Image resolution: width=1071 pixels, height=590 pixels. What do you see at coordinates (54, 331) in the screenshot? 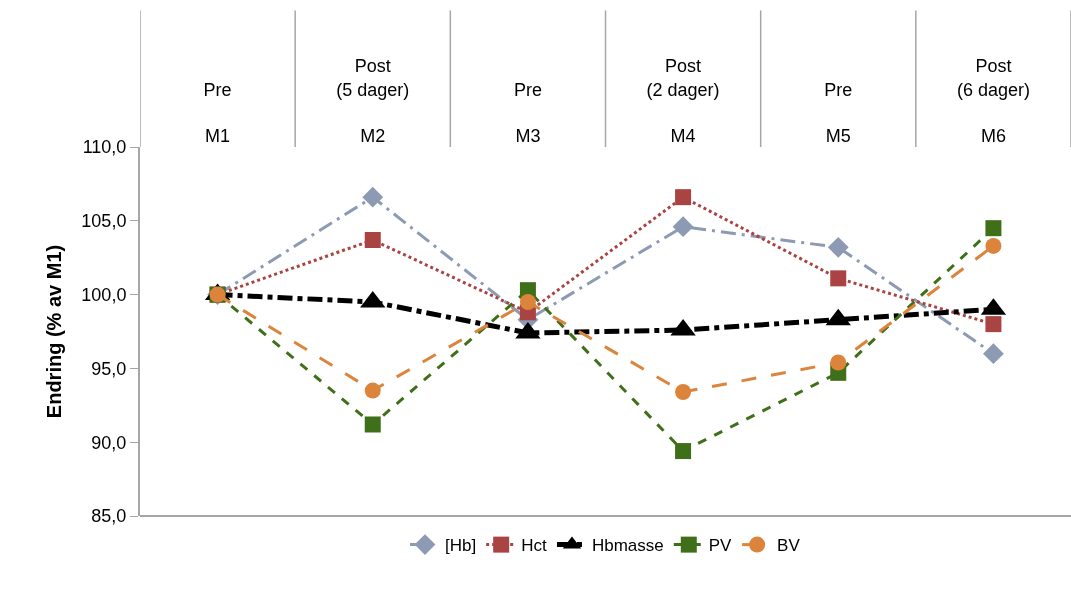
I see `y-axis-title: Endring (% av M1)` at bounding box center [54, 331].